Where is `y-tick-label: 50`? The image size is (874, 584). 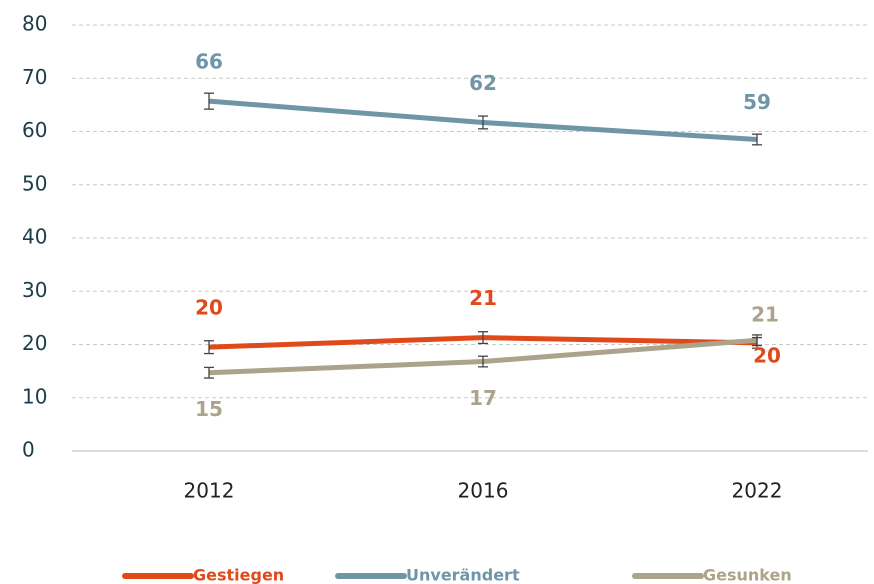 y-tick-label: 50 is located at coordinates (34, 183).